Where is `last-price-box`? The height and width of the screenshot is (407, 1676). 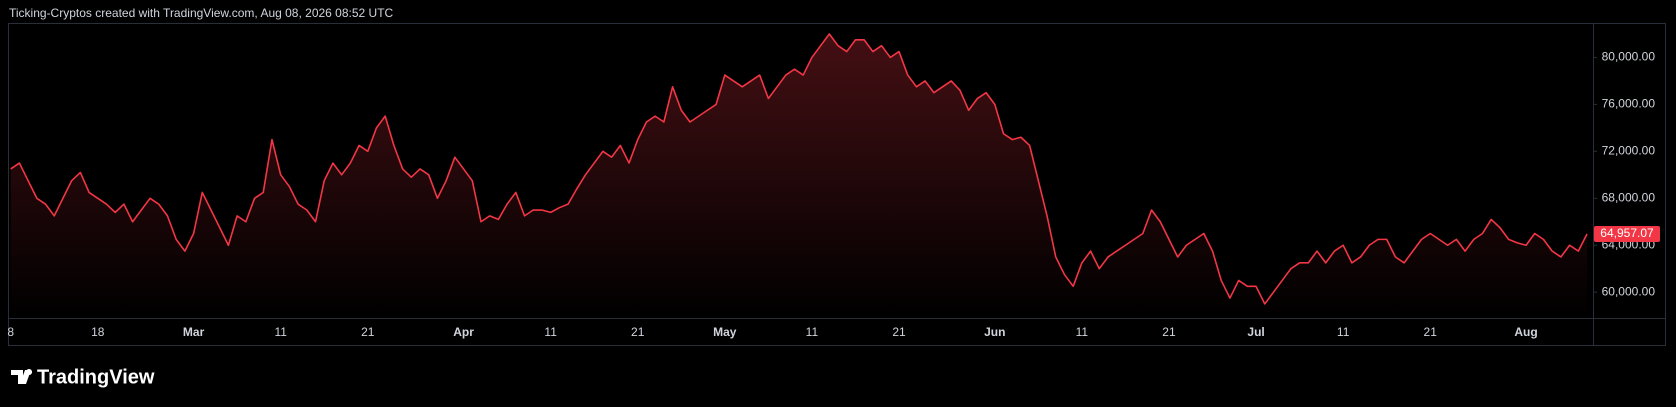 last-price-box is located at coordinates (1627, 234).